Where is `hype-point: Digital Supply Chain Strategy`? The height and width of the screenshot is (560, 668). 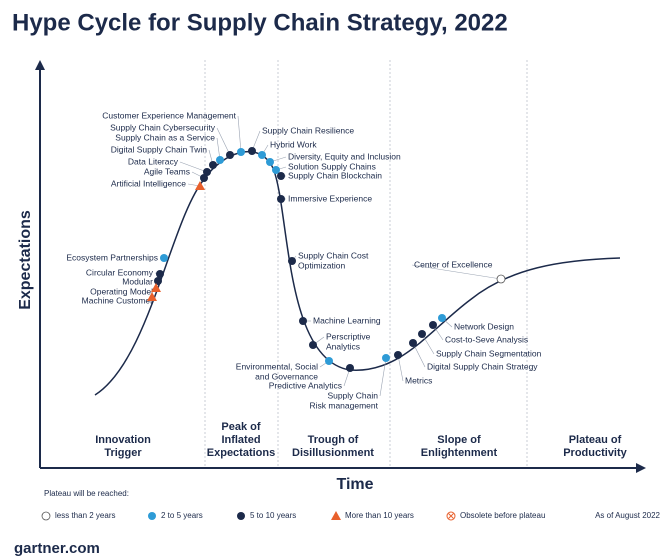
hype-point: Digital Supply Chain Strategy is located at coordinates (475, 356).